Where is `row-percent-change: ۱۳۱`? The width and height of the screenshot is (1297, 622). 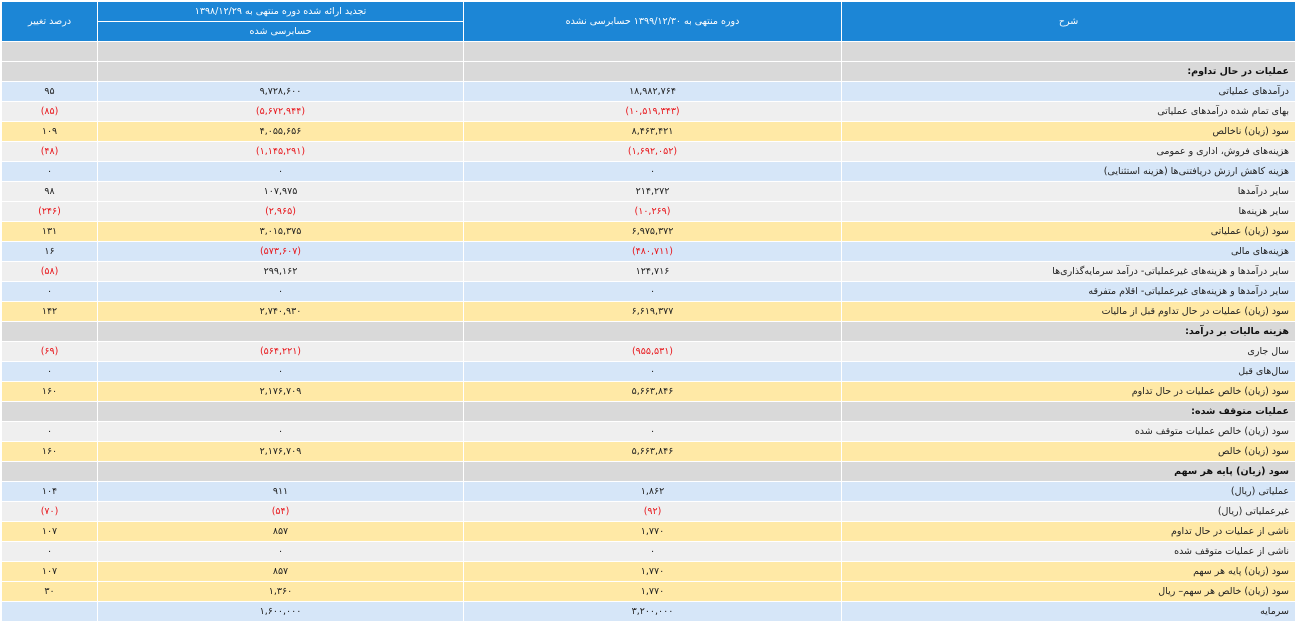
row-percent-change: ۱۳۱ is located at coordinates (49, 231).